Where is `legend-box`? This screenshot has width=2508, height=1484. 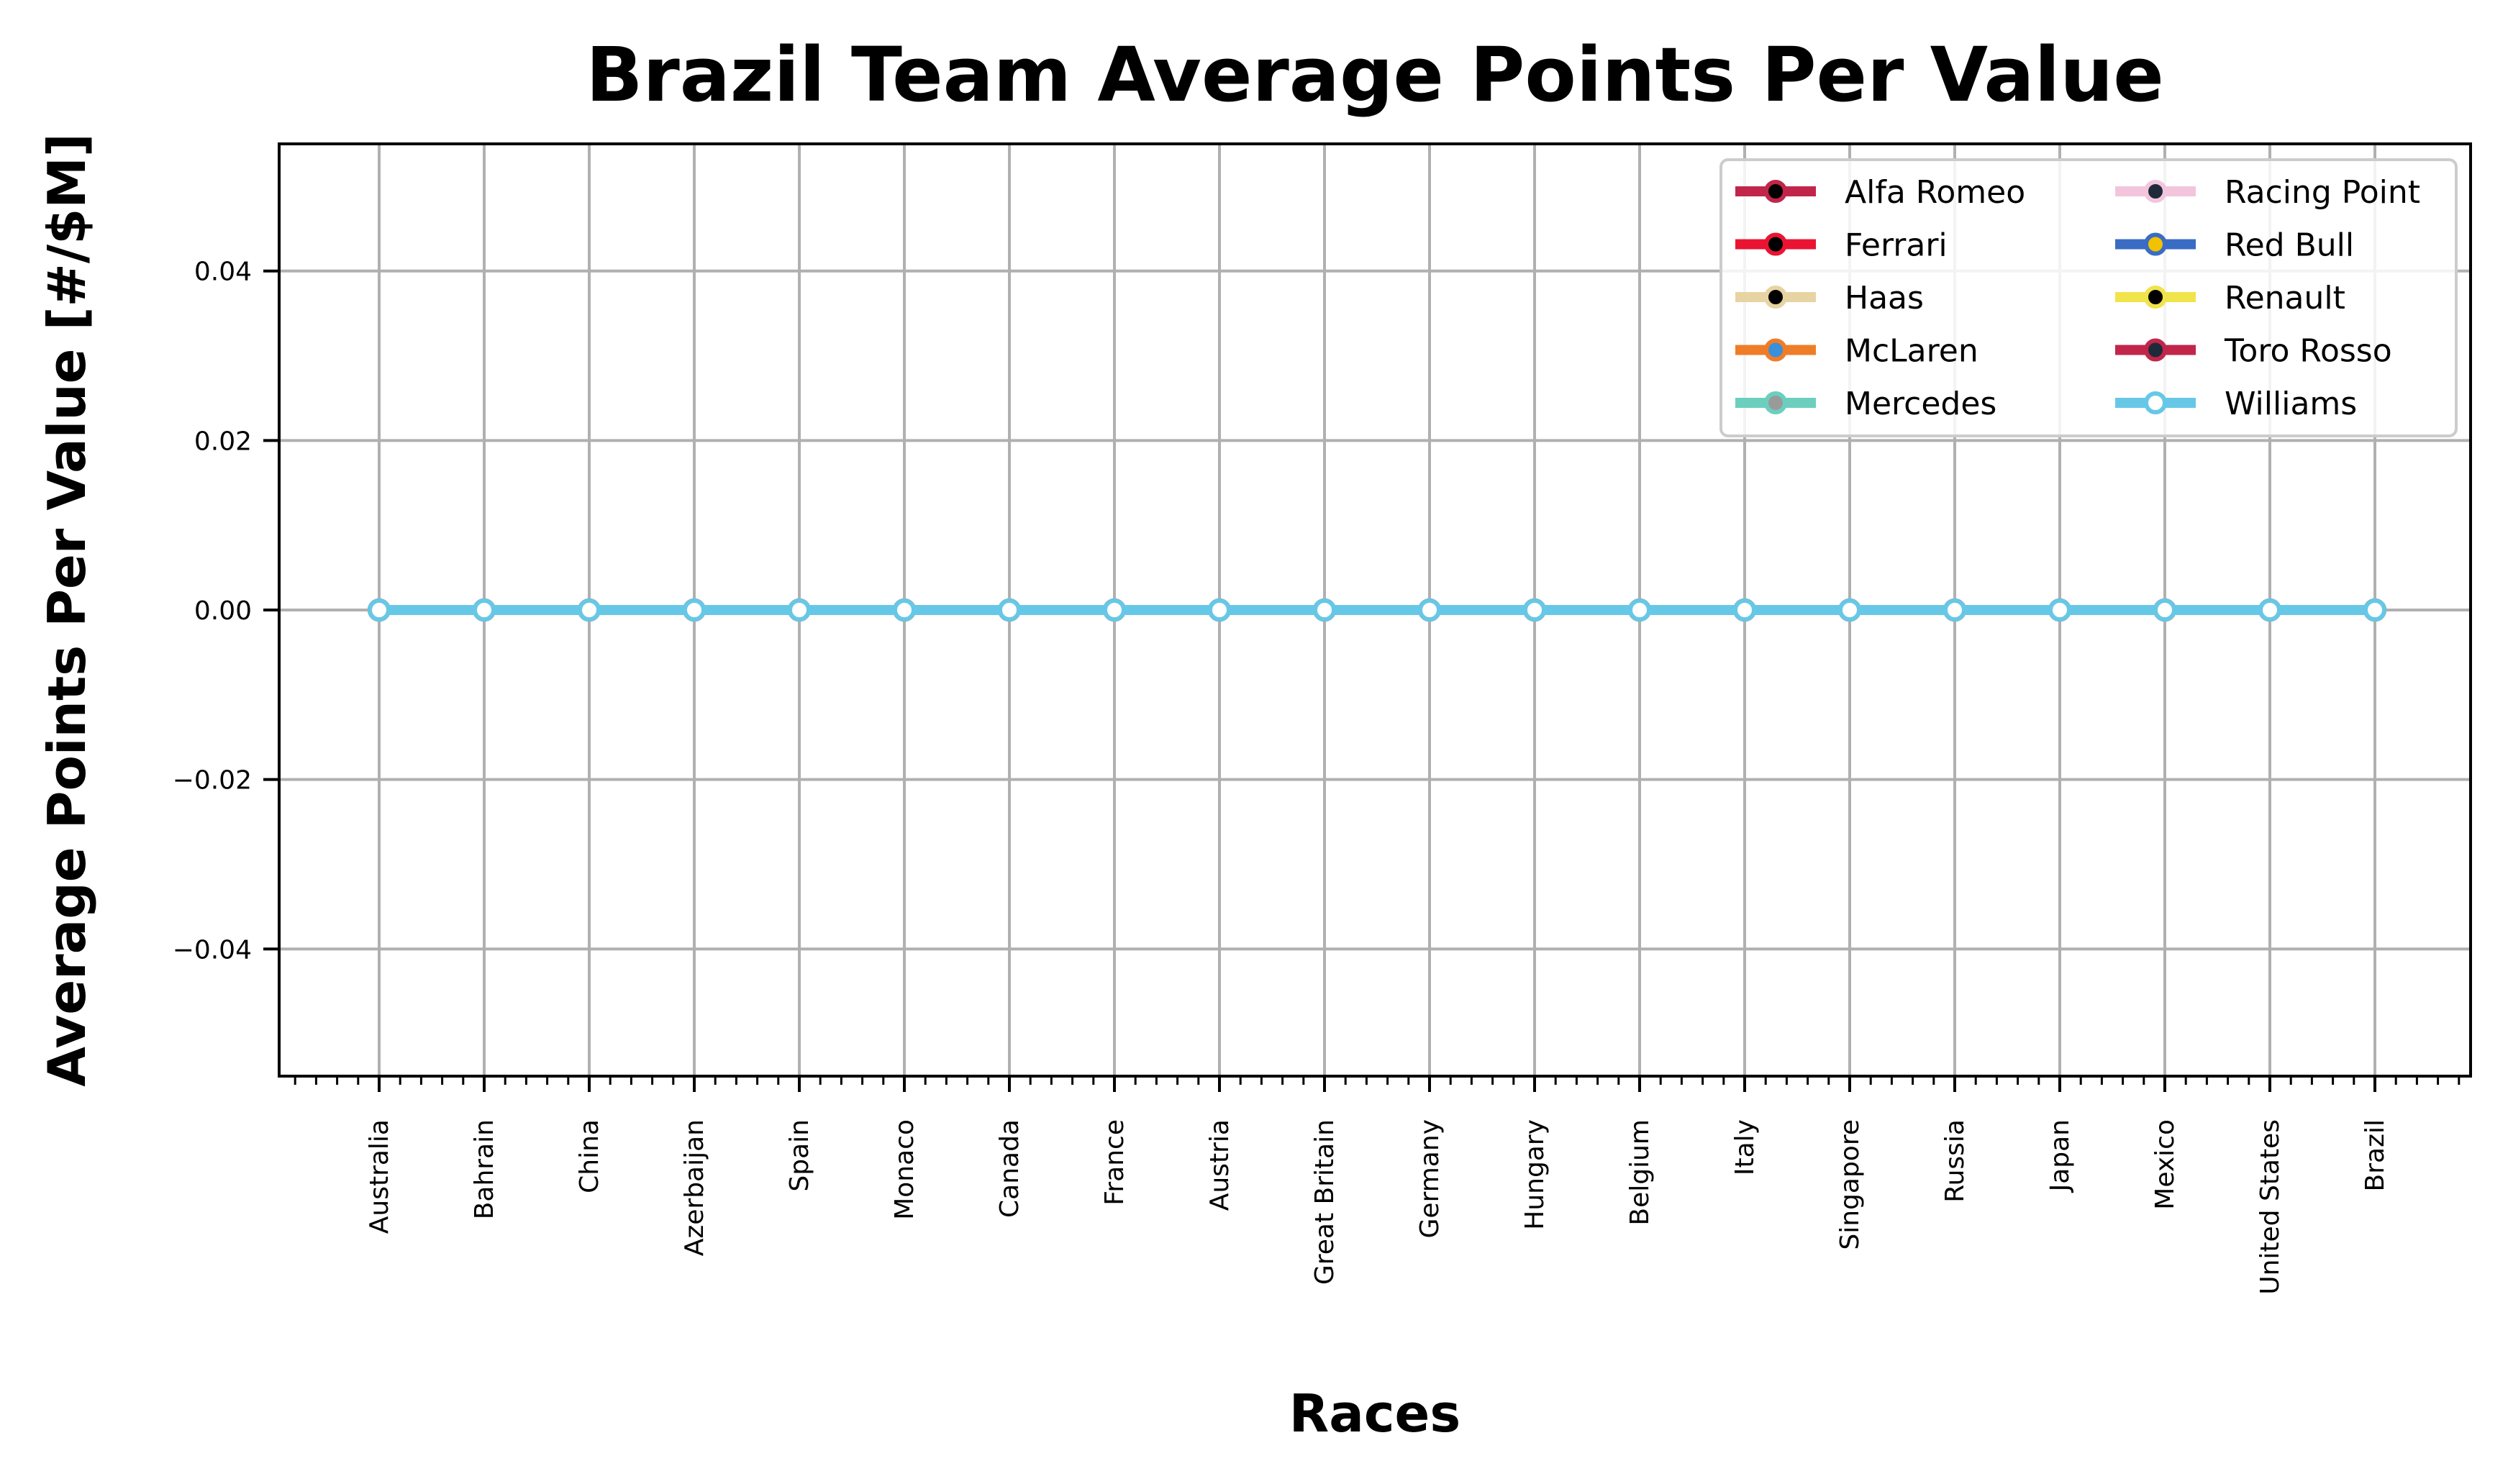 legend-box is located at coordinates (2089, 297).